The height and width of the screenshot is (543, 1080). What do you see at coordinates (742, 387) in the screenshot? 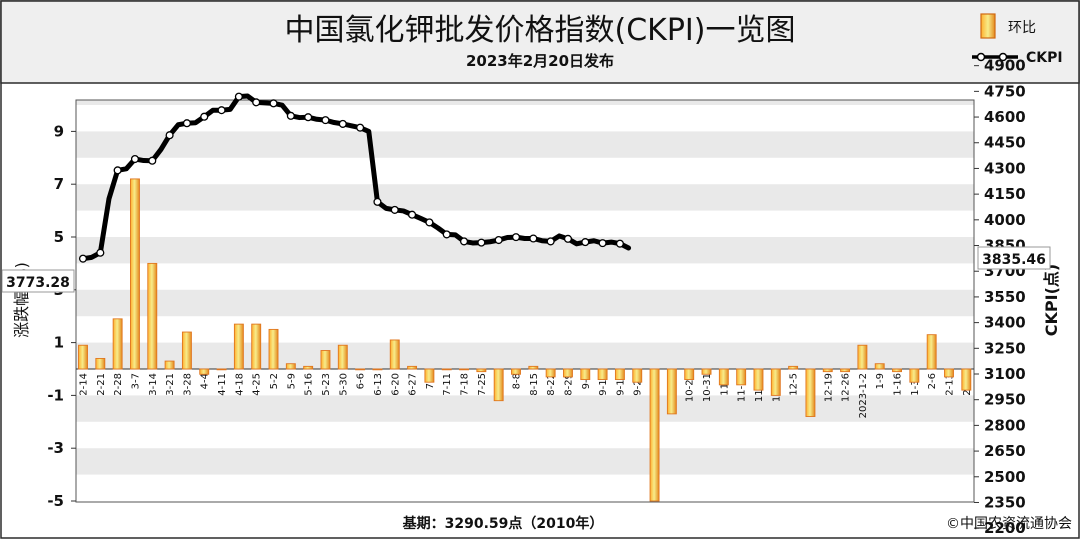
I see `x-tick-label: 11-14` at bounding box center [742, 387].